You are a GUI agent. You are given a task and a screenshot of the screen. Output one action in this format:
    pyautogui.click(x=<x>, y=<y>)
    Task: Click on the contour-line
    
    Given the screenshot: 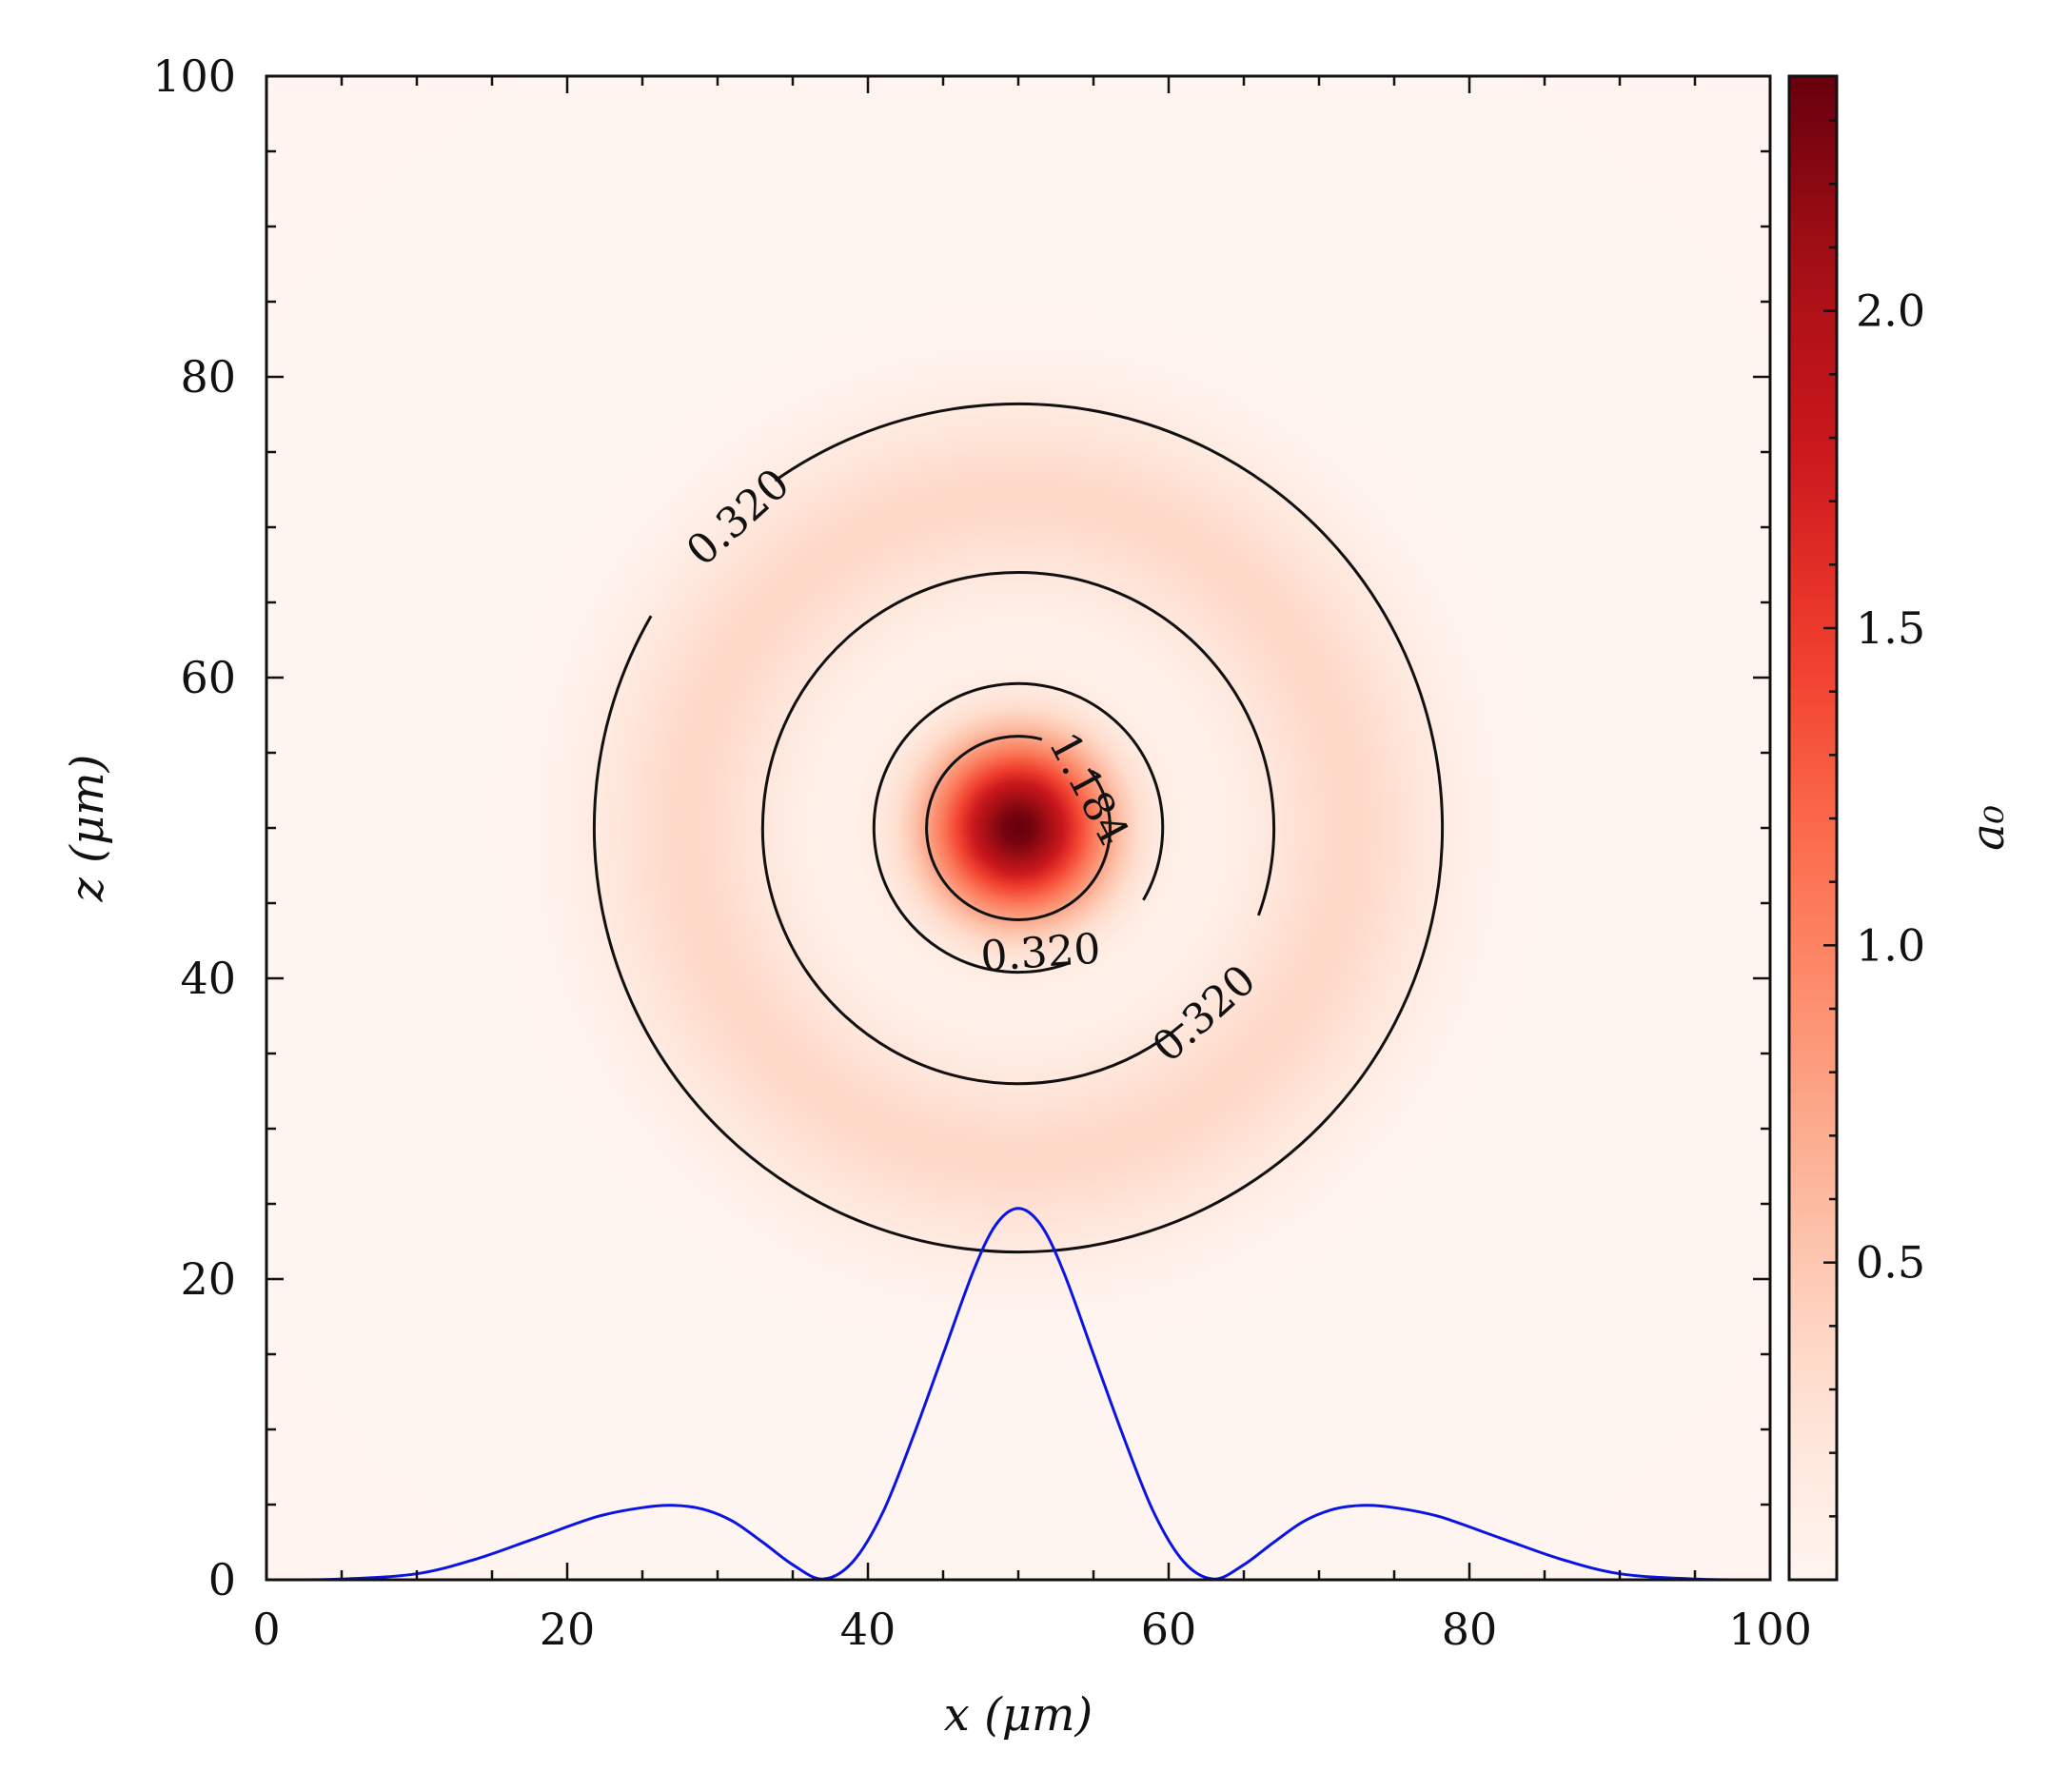 What is the action you would take?
    pyautogui.click(x=1019, y=828)
    